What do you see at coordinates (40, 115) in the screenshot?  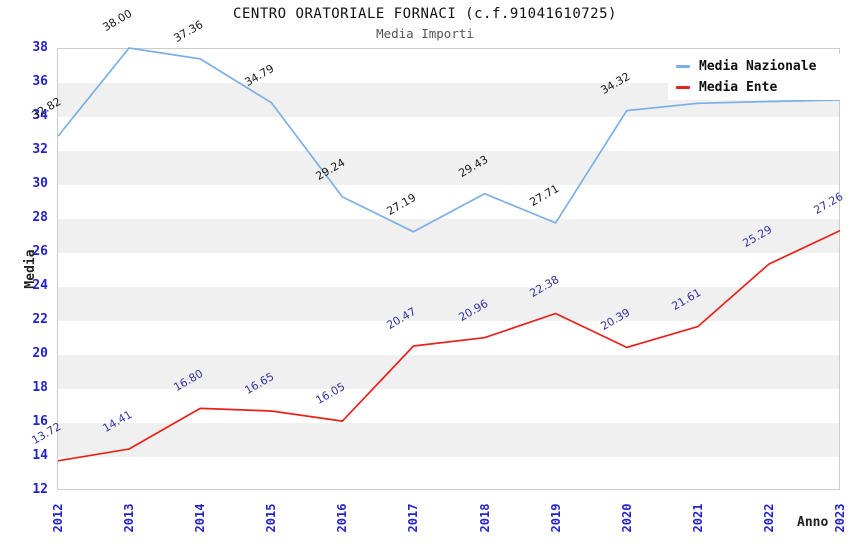 I see `y-tick-label: 34` at bounding box center [40, 115].